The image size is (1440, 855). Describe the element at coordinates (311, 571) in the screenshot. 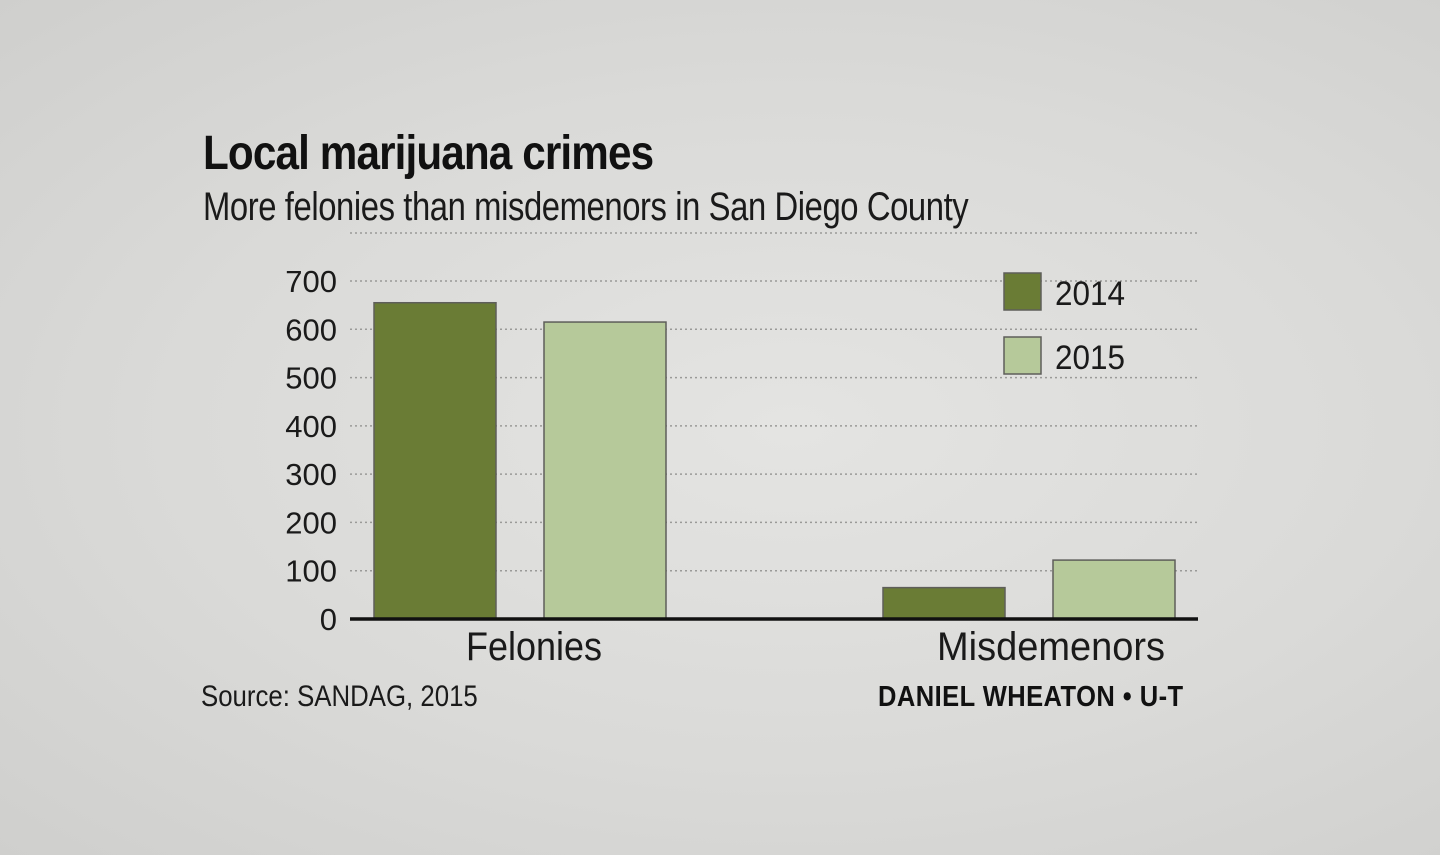

I see `y-tick-label: 100` at that location.